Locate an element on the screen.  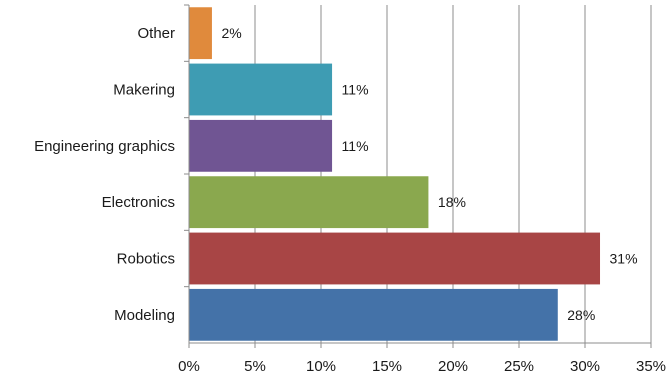
data-label: 2% is located at coordinates (231, 33).